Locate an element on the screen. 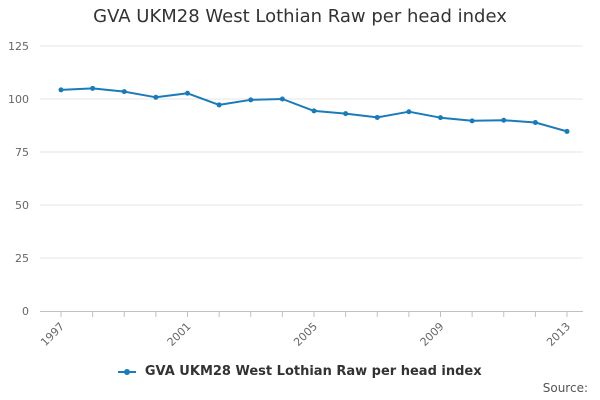  y-tick-label: 50 is located at coordinates (22, 205).